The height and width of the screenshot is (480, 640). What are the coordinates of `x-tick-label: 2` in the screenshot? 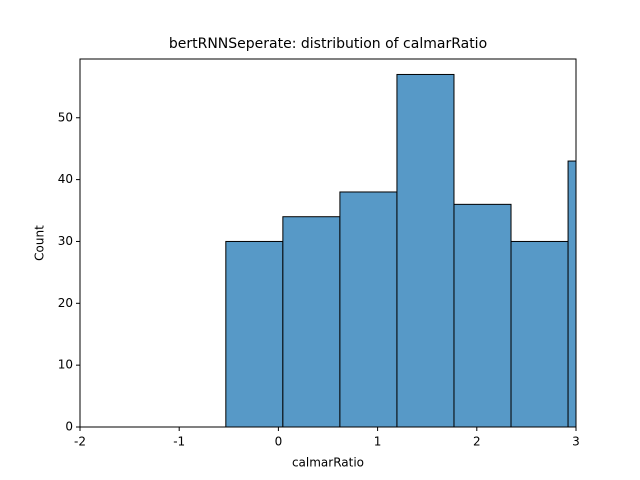 It's located at (477, 442).